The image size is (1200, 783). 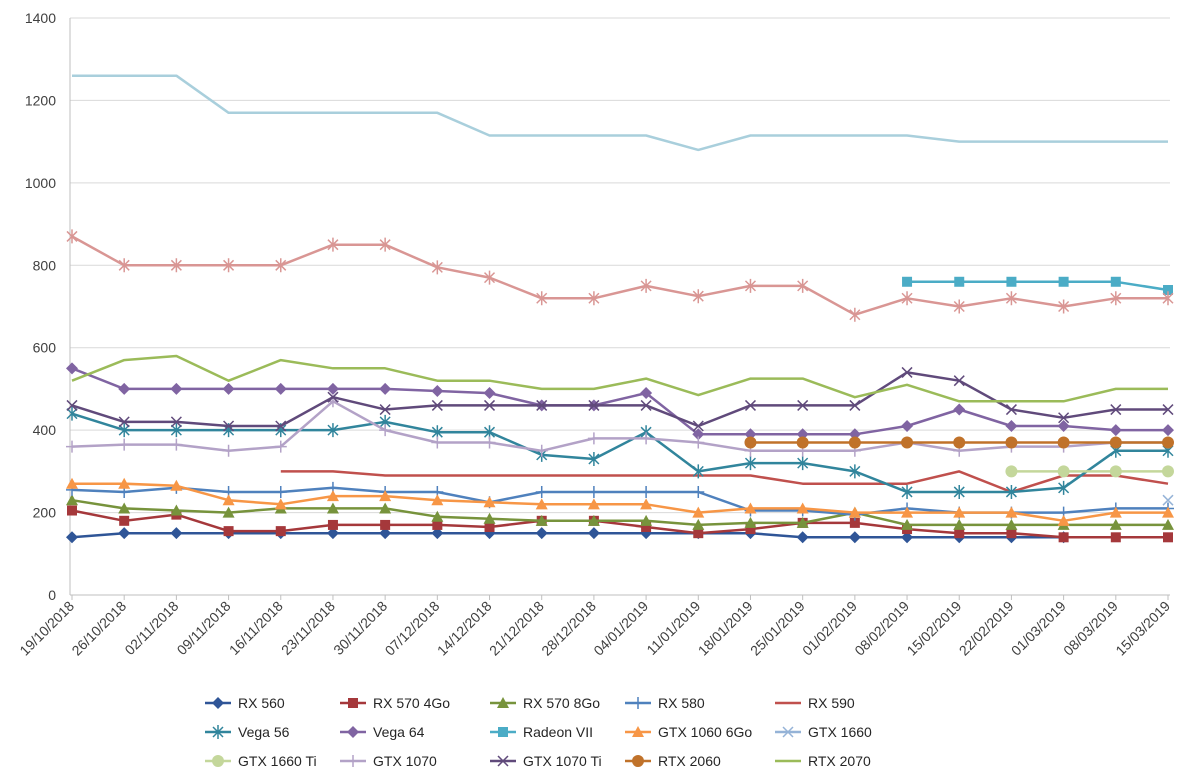 I want to click on x-tick-label: 04/01/2019, so click(x=620, y=628).